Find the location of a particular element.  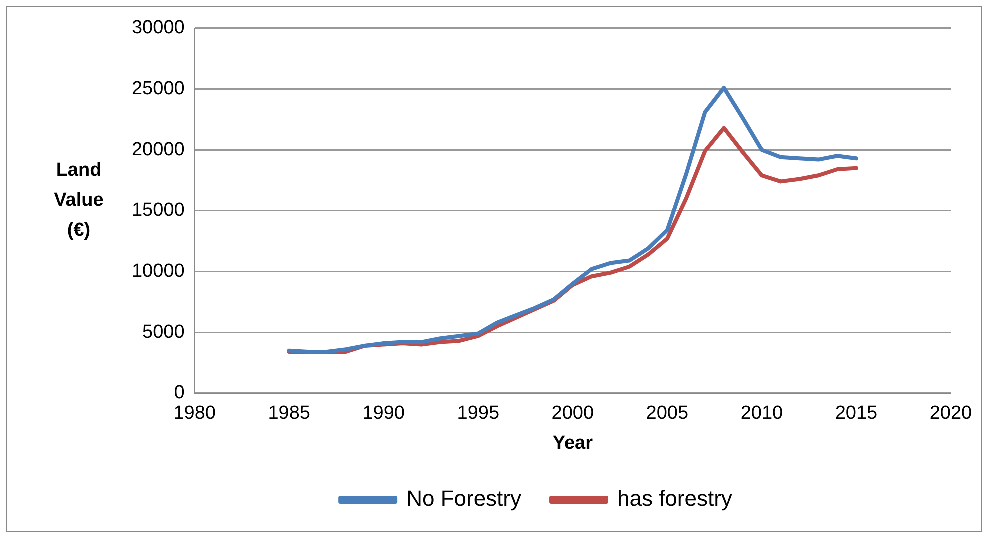

y-tick-label: 25000 is located at coordinates (158, 89).